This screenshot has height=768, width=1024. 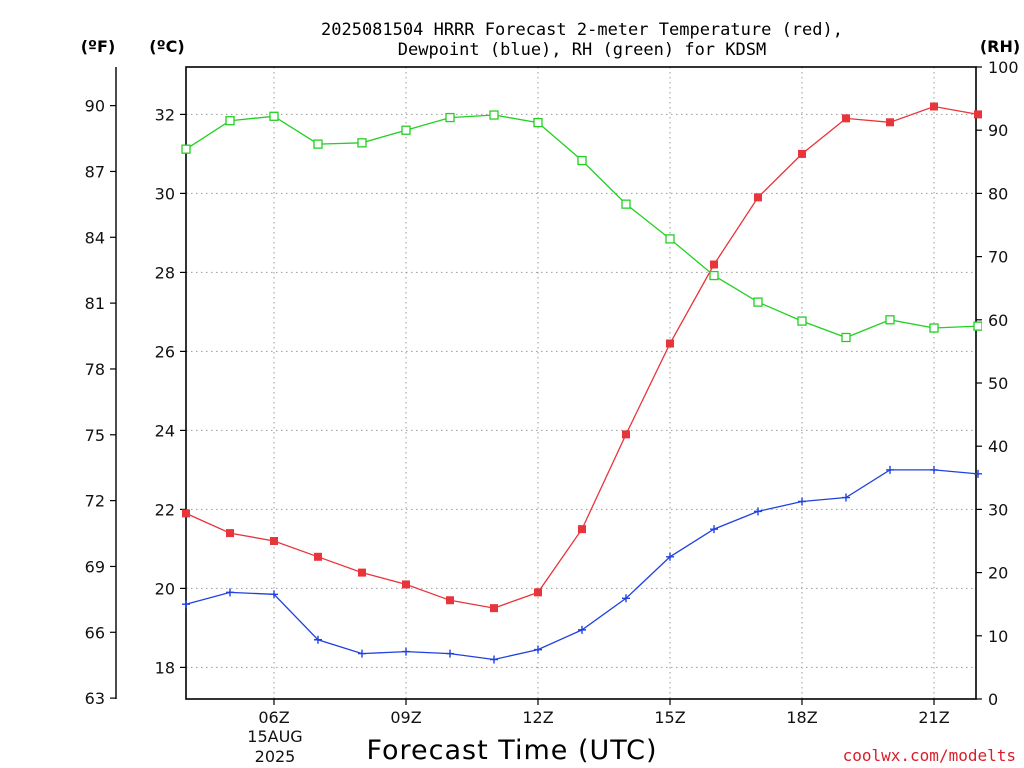 I want to click on rh-tick-label: 10, so click(x=998, y=636).